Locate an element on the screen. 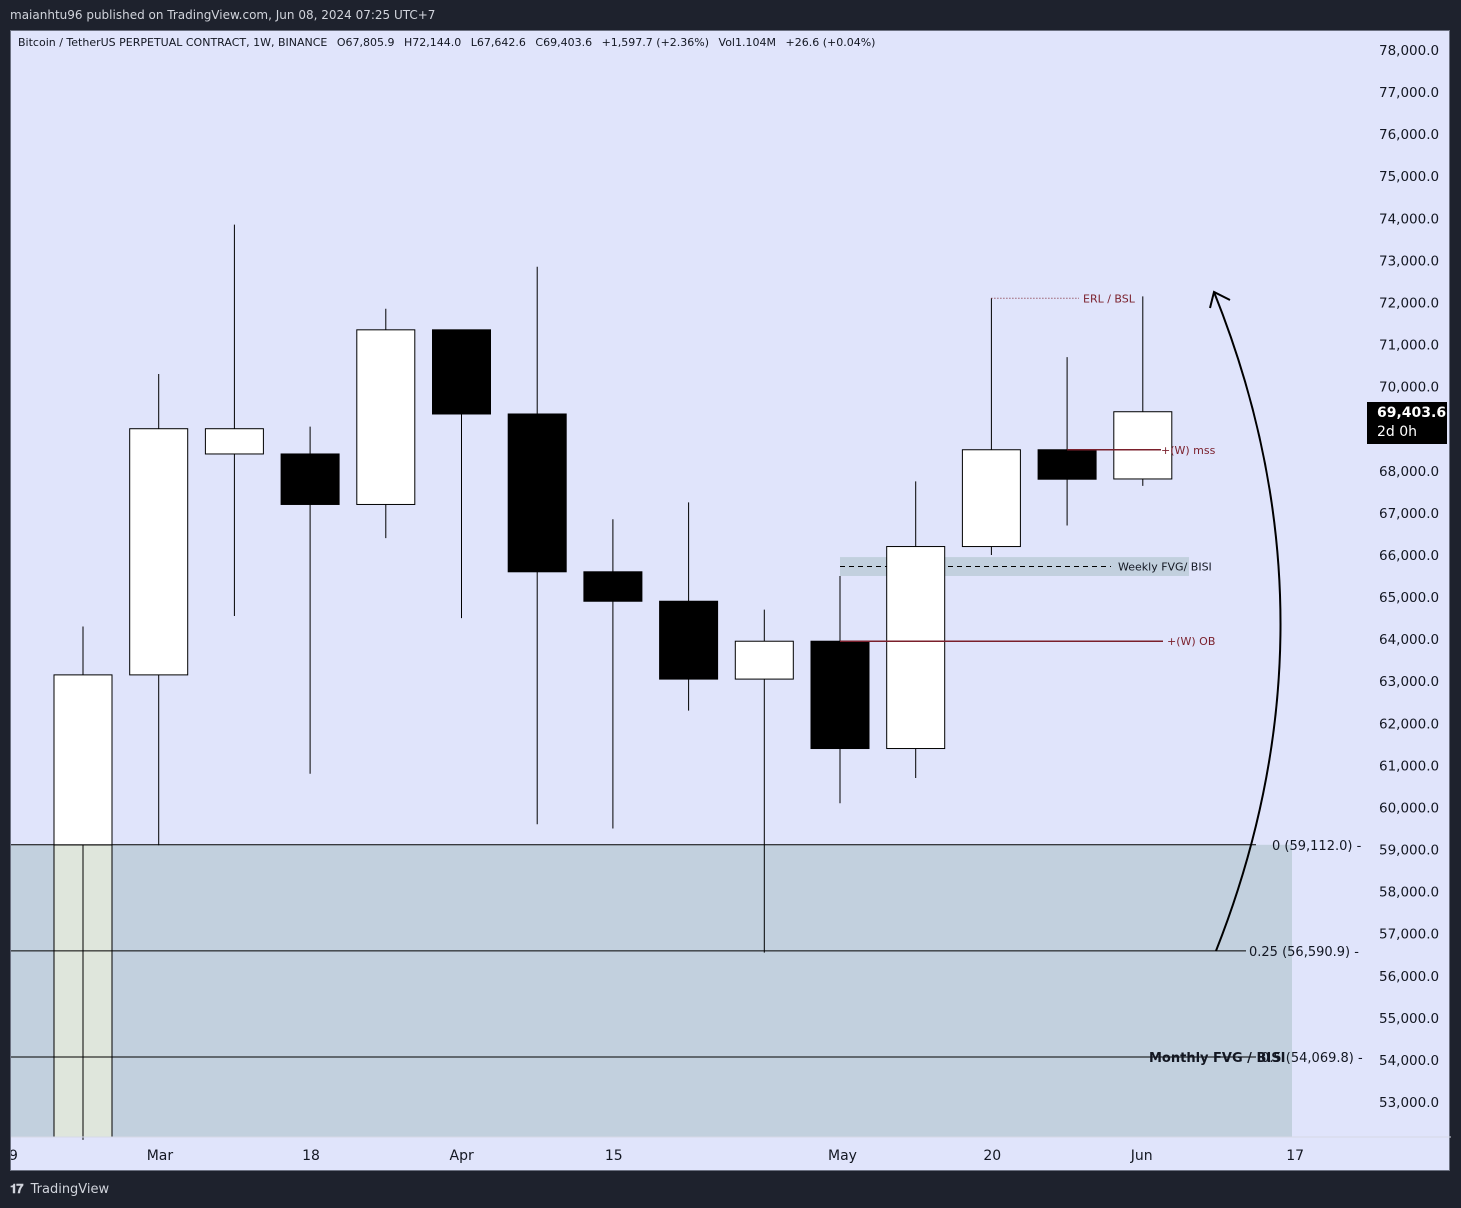 Image resolution: width=1461 pixels, height=1208 pixels. erl-bsl-label: ERL / BSL is located at coordinates (1109, 298).